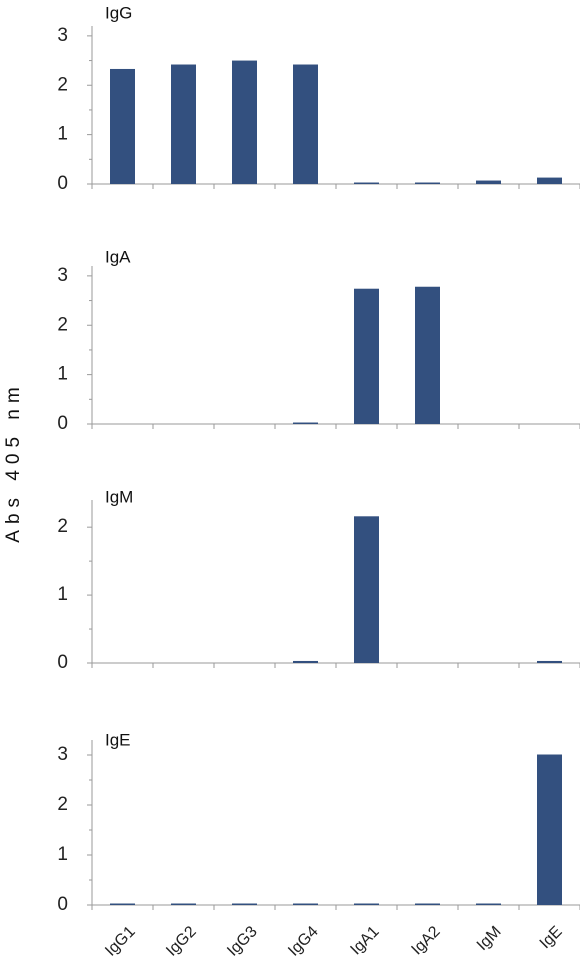 The height and width of the screenshot is (966, 580). Describe the element at coordinates (13, 461) in the screenshot. I see `y-axis-label: Abs 405 nm` at that location.